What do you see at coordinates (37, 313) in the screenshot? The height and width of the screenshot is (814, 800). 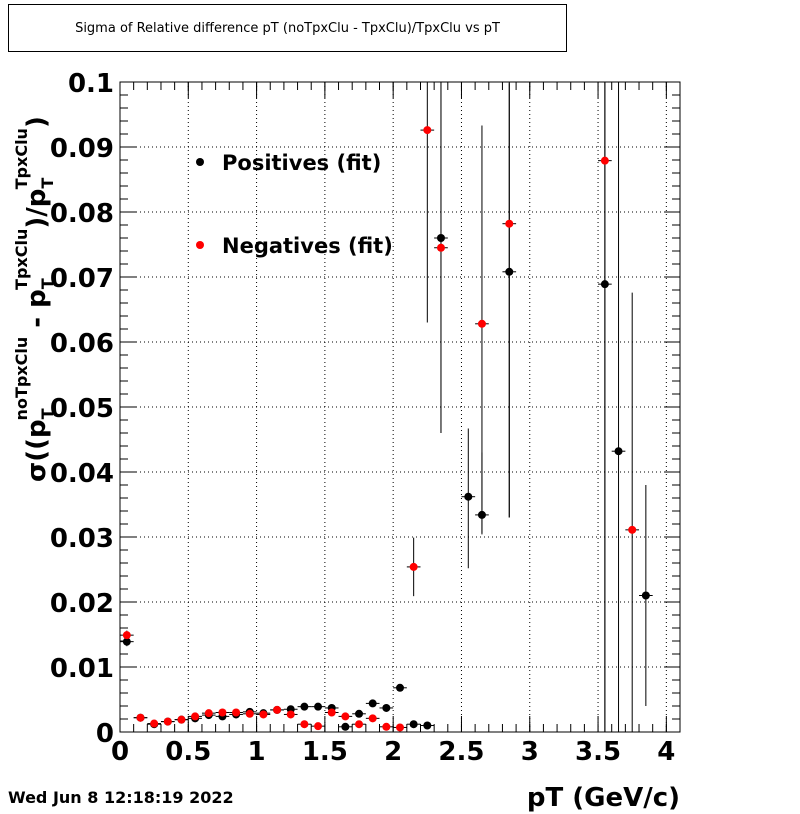 I see `y-axis-title-mid: - p` at bounding box center [37, 313].